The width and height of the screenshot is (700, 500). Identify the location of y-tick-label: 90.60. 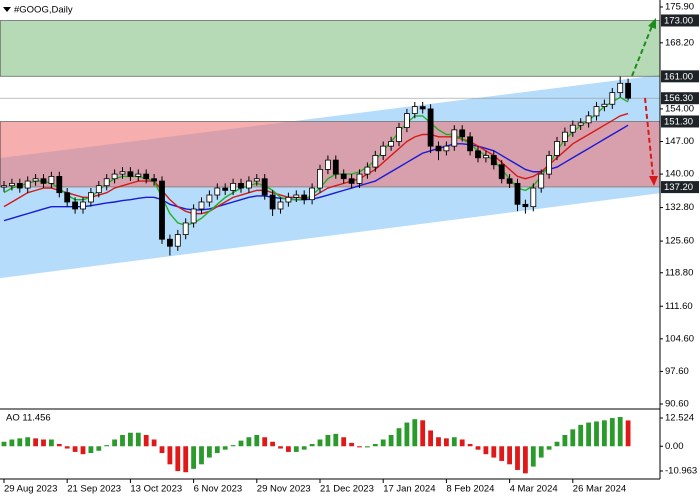
(677, 404).